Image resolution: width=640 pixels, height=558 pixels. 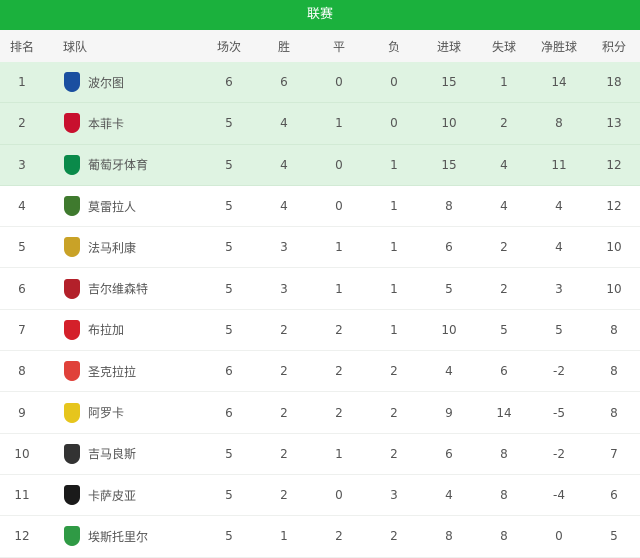 What do you see at coordinates (144, 247) in the screenshot?
I see `team-cell: 法马利康` at bounding box center [144, 247].